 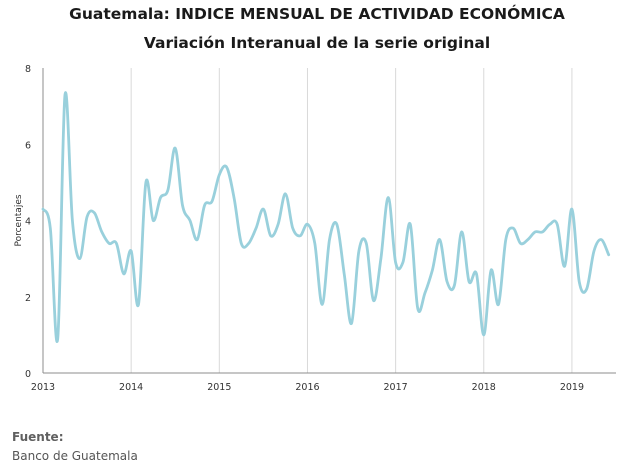 I want to click on x-tick-label: 2016, so click(x=307, y=387).